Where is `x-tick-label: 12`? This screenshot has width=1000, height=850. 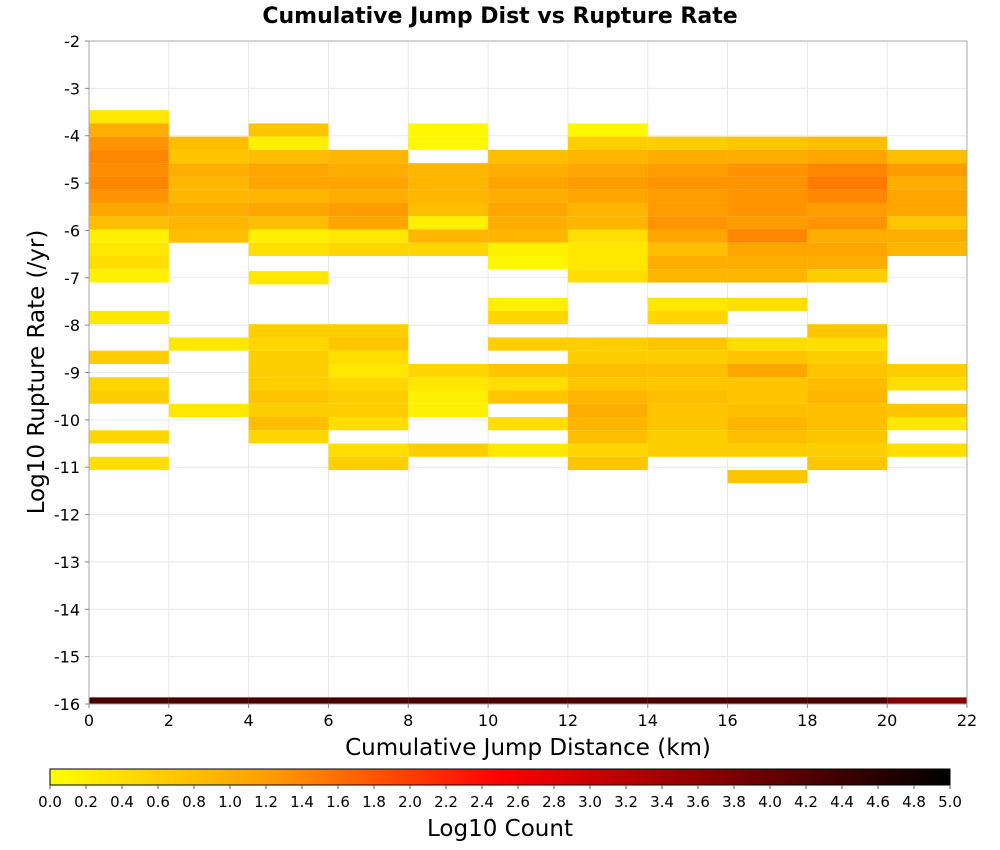
x-tick-label: 12 is located at coordinates (568, 720).